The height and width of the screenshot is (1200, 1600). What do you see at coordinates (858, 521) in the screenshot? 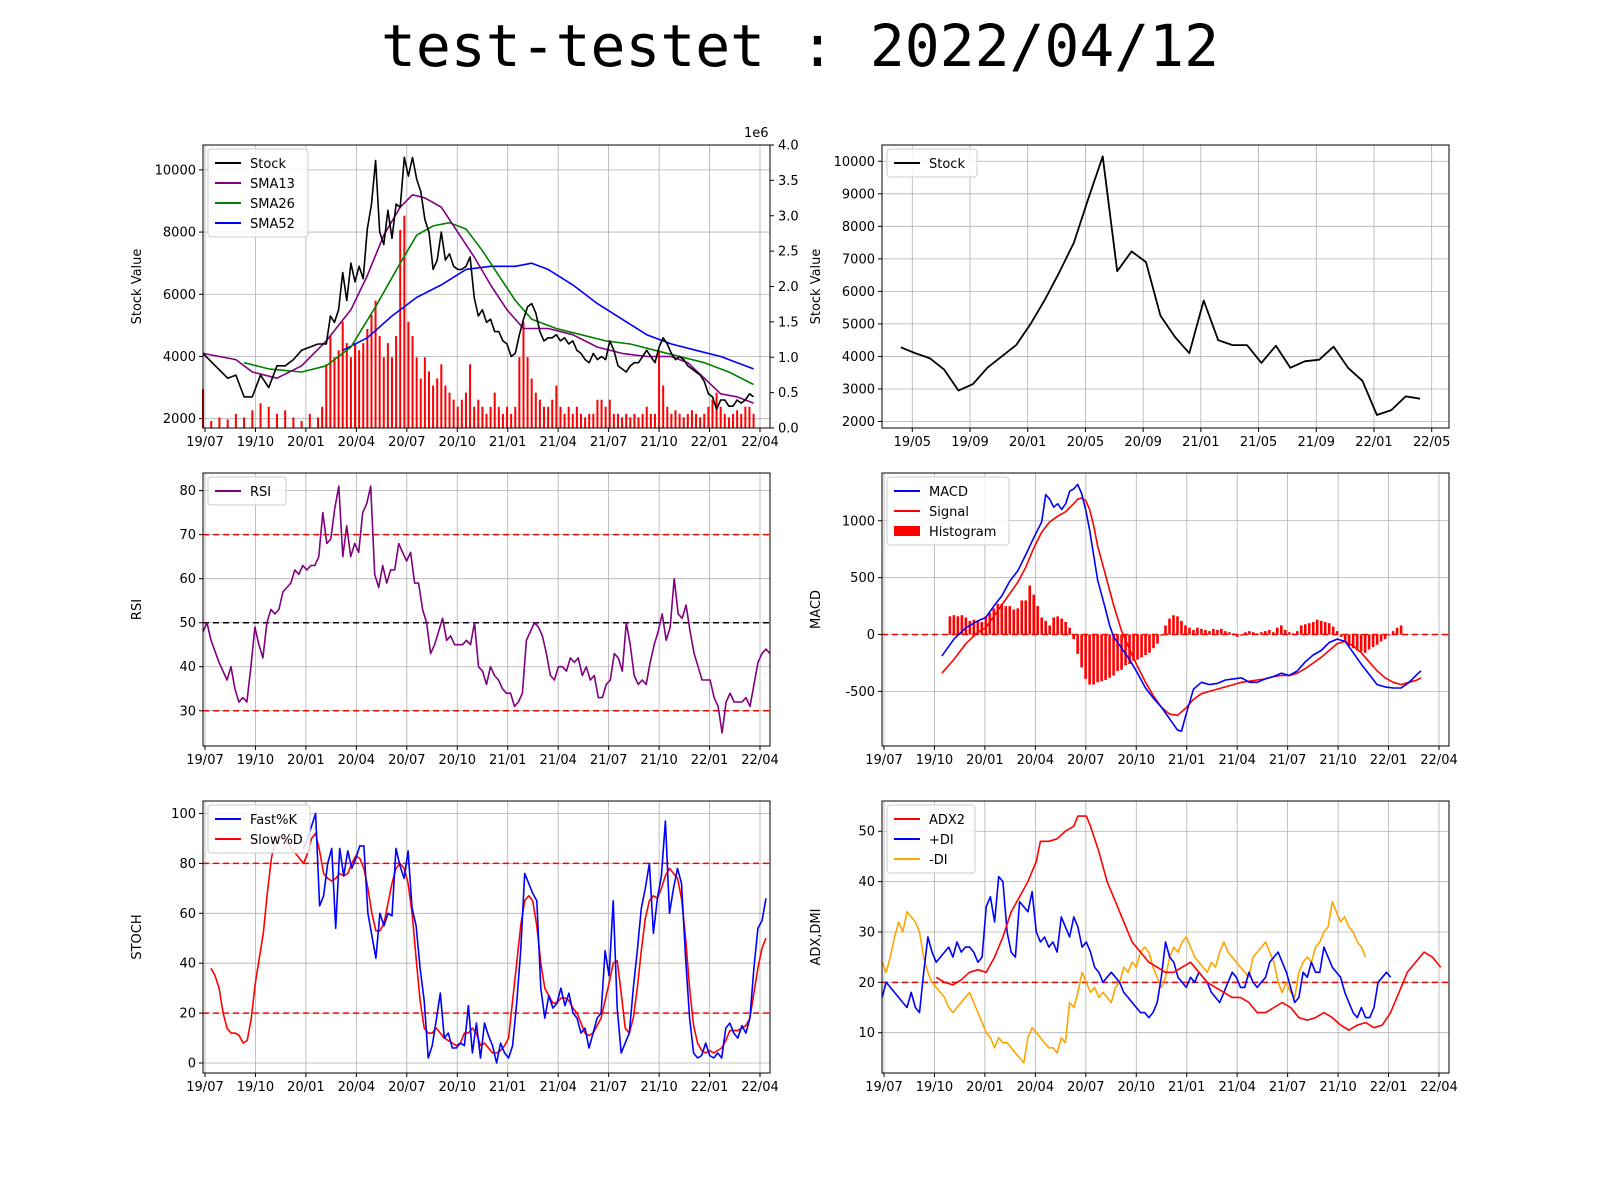
I see `y-tick-label: 1000` at bounding box center [858, 521].